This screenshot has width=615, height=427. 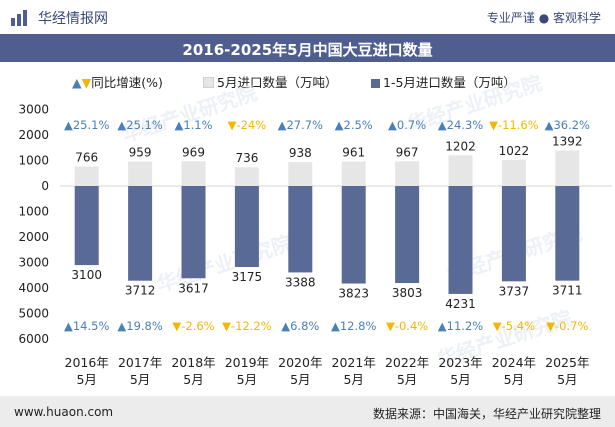 I want to click on legend: ▲▼同比增速(%) 5月进口数量（万吨） 1-5月进口数量（万吨）, so click(x=307, y=82).